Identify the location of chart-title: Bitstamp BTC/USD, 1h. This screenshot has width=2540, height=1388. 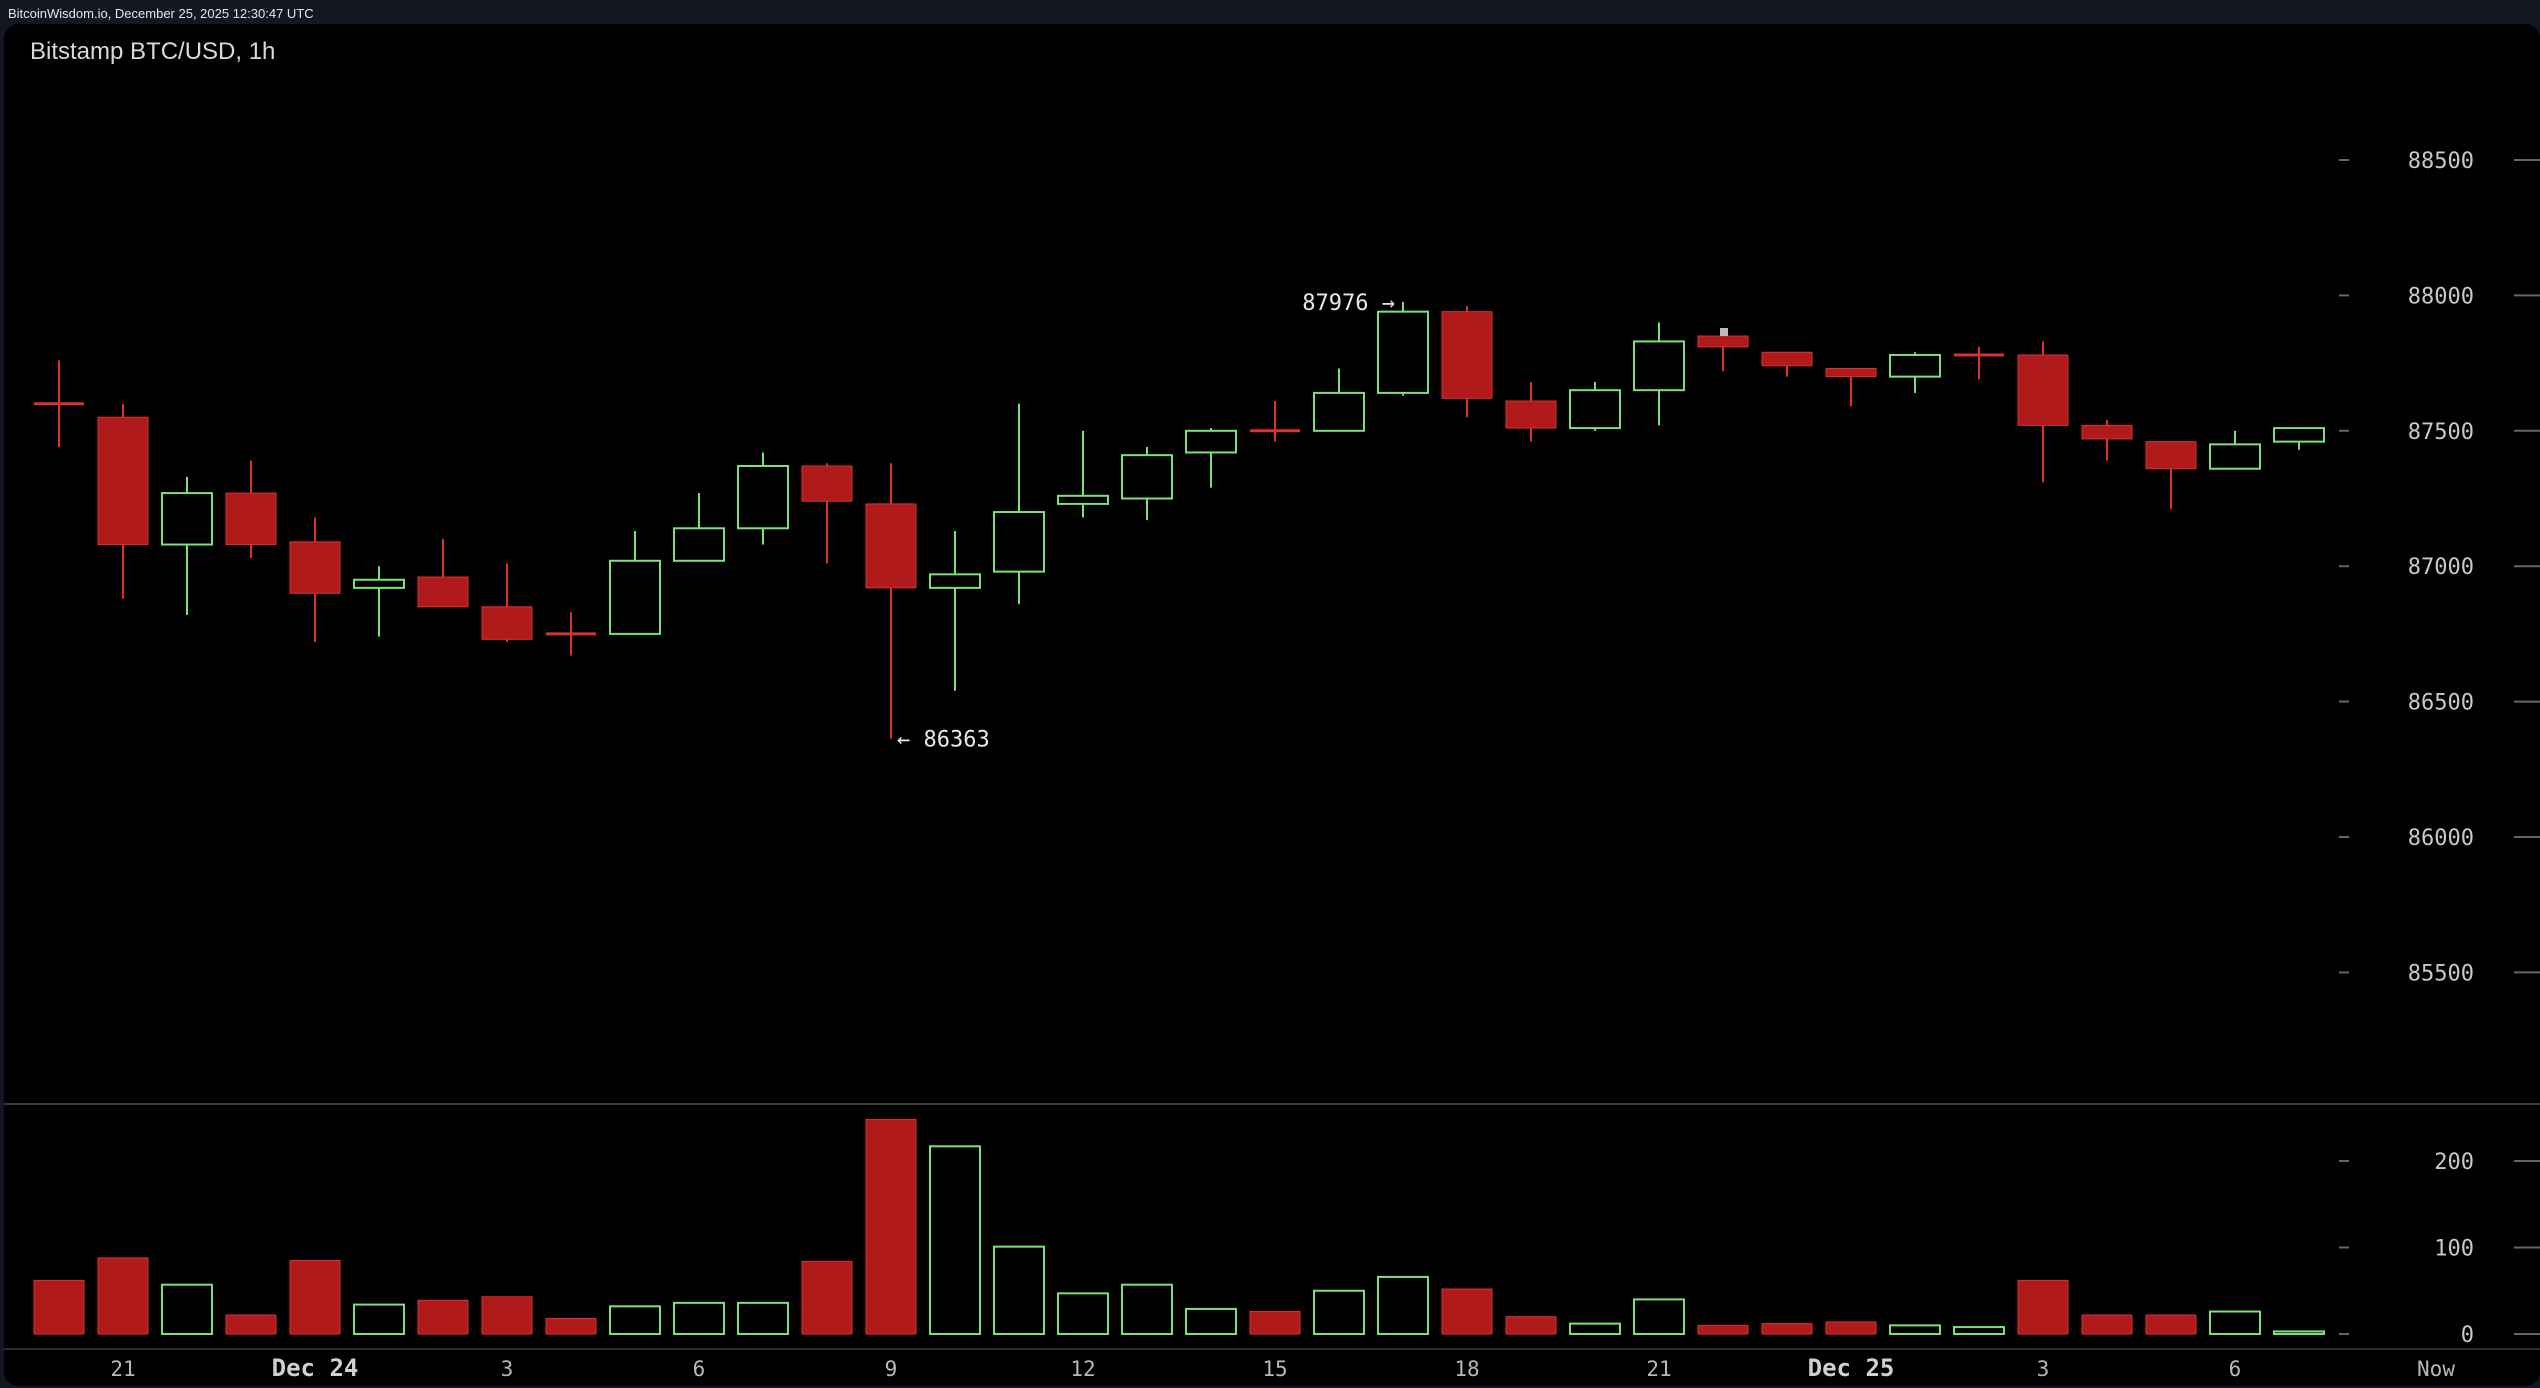
(153, 51).